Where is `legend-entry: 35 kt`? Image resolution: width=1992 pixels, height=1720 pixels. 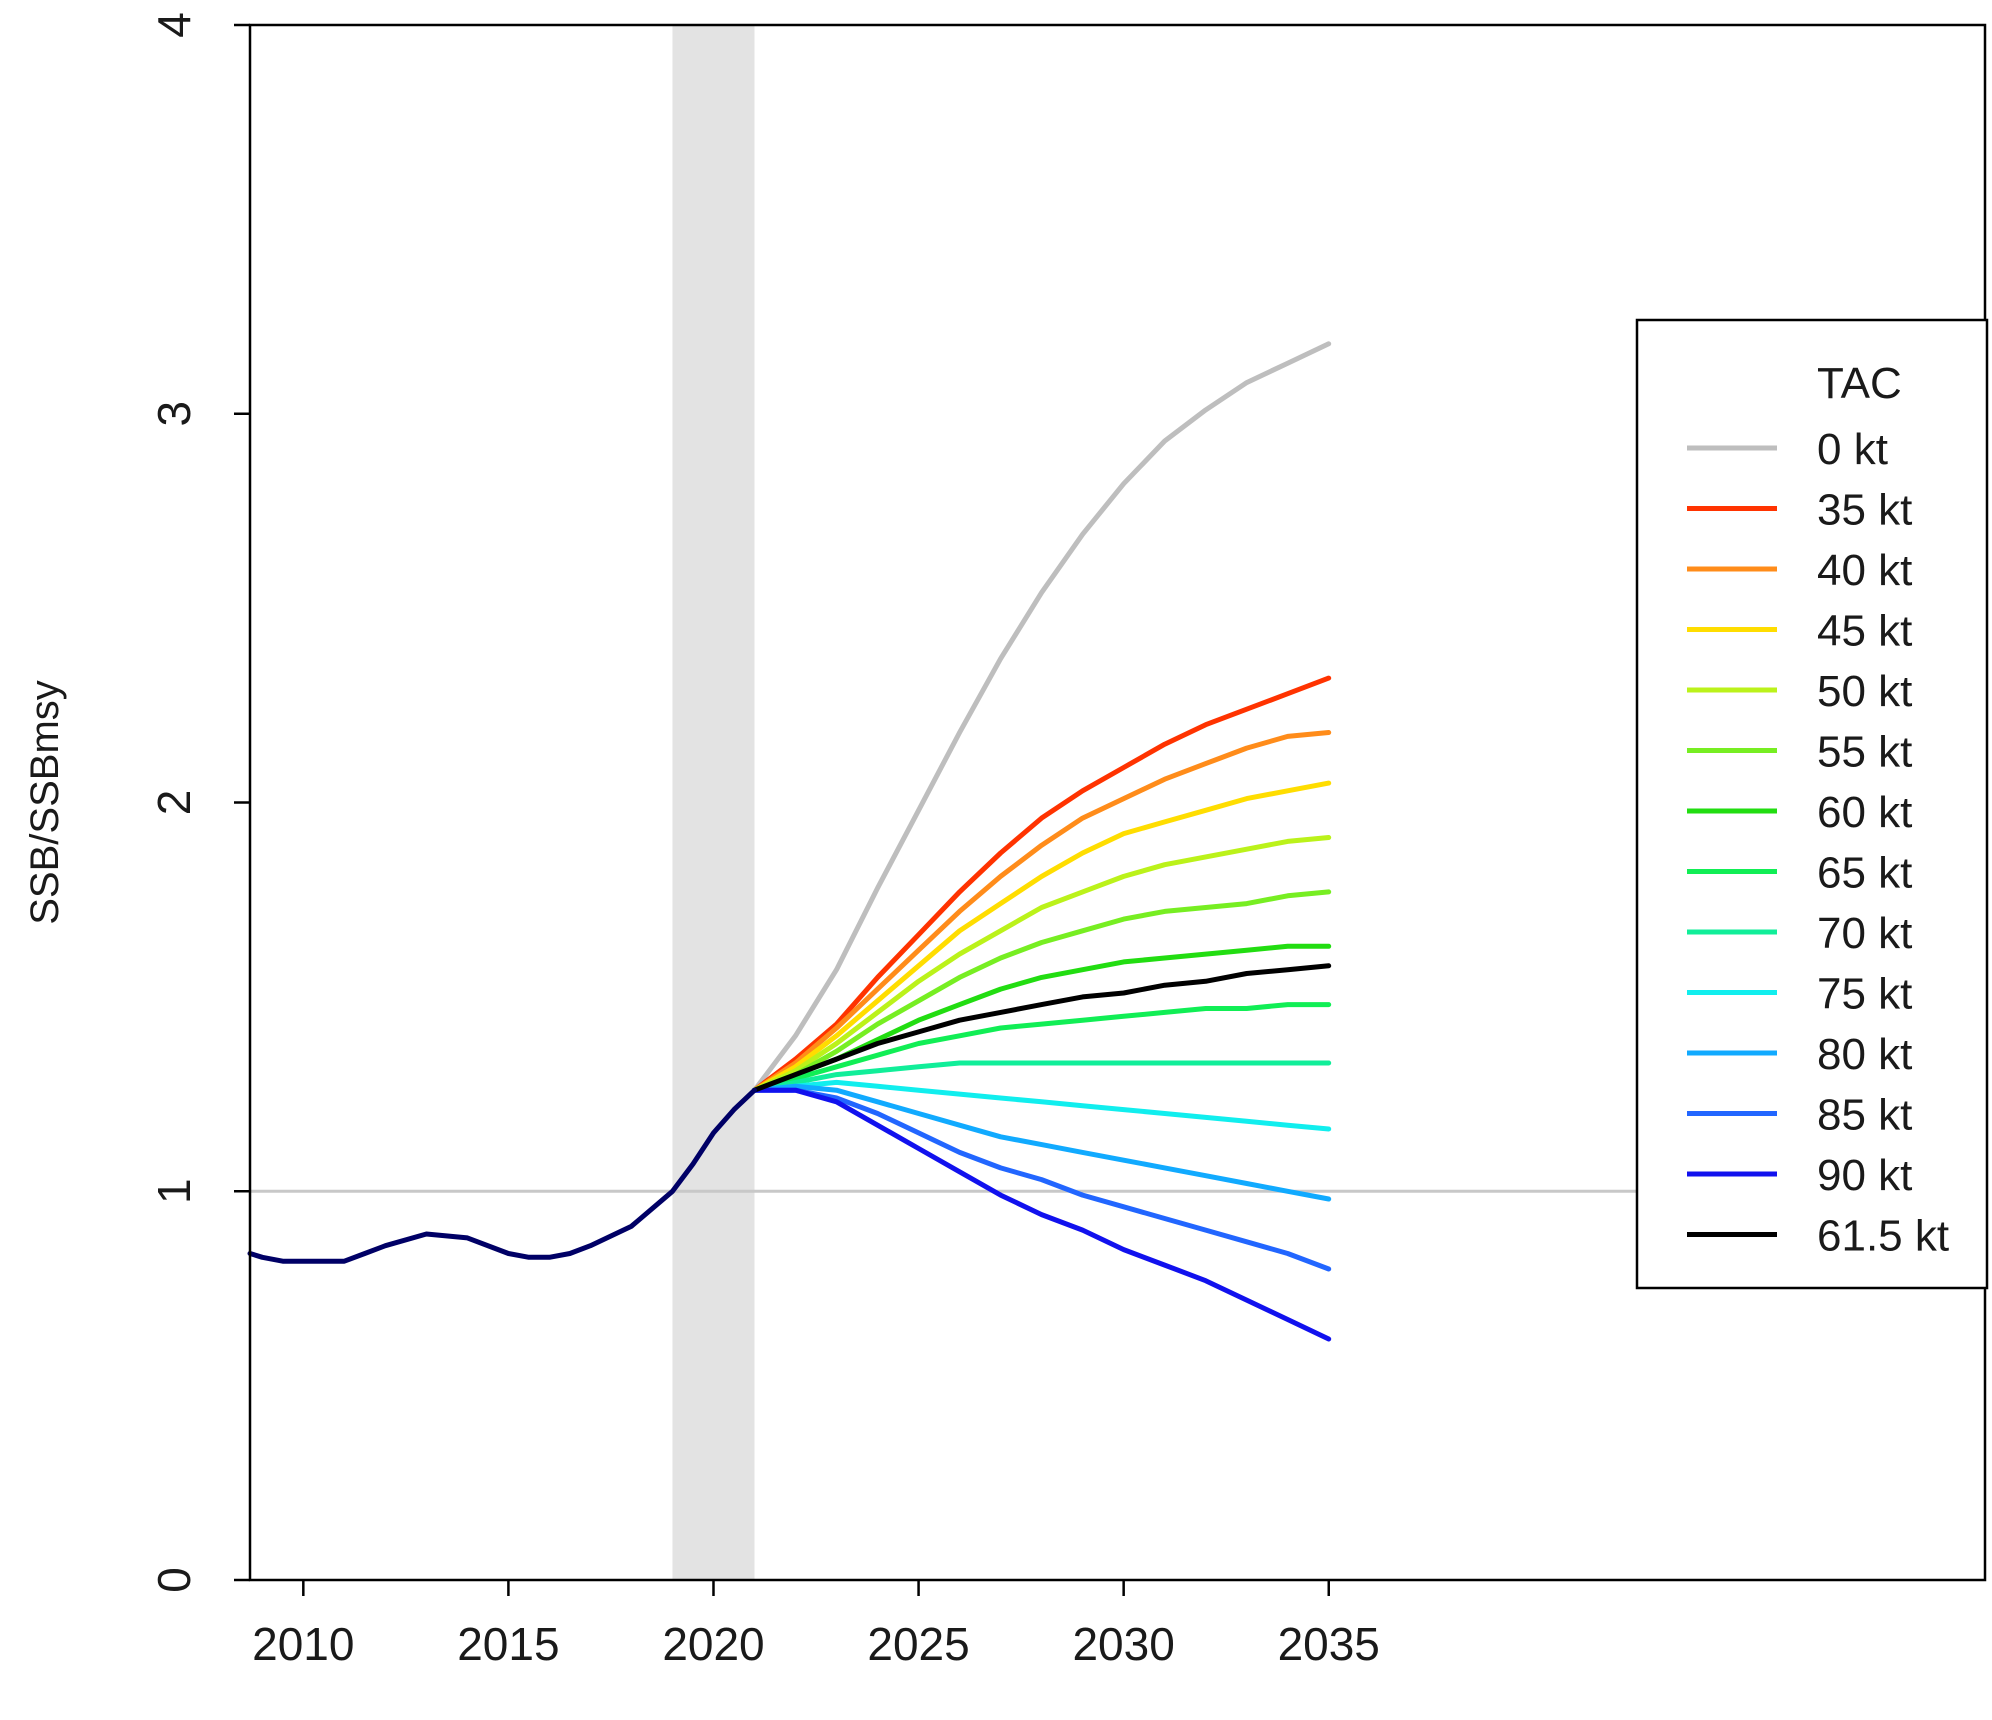 legend-entry: 35 kt is located at coordinates (1864, 510).